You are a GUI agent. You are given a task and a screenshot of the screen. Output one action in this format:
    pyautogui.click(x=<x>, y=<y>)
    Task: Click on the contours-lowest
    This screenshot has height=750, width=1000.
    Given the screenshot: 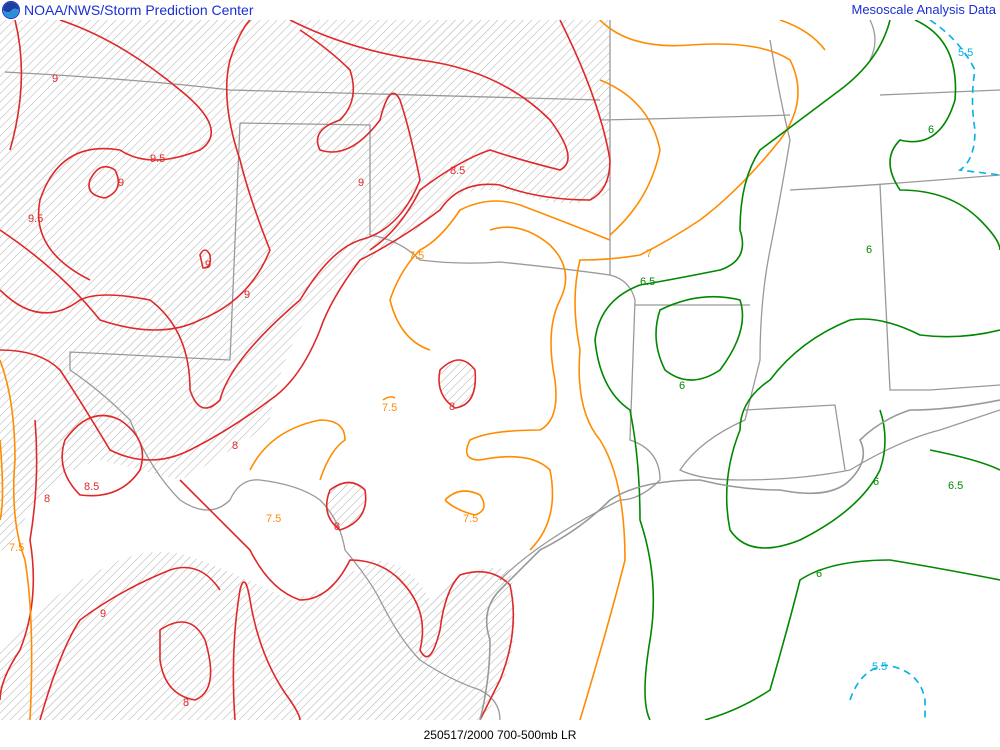 What is the action you would take?
    pyautogui.click(x=924, y=370)
    